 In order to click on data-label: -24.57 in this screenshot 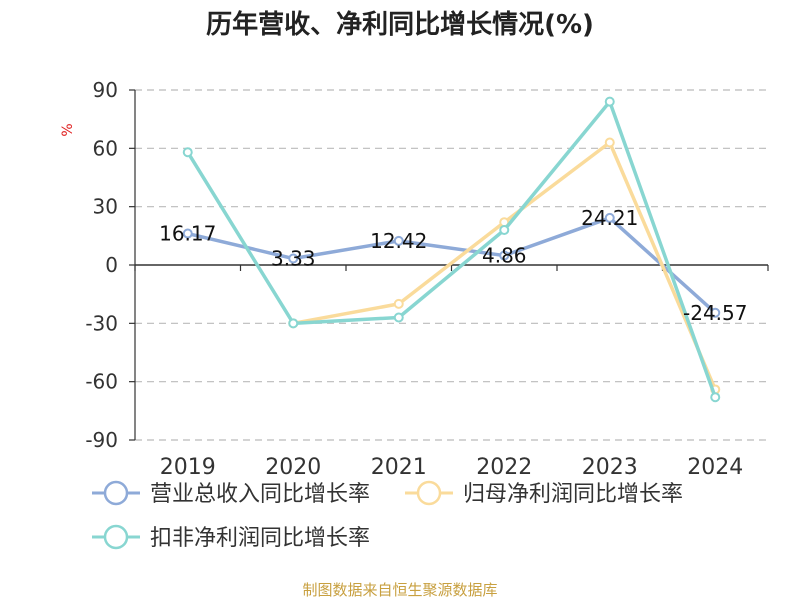, I will do `click(715, 313)`.